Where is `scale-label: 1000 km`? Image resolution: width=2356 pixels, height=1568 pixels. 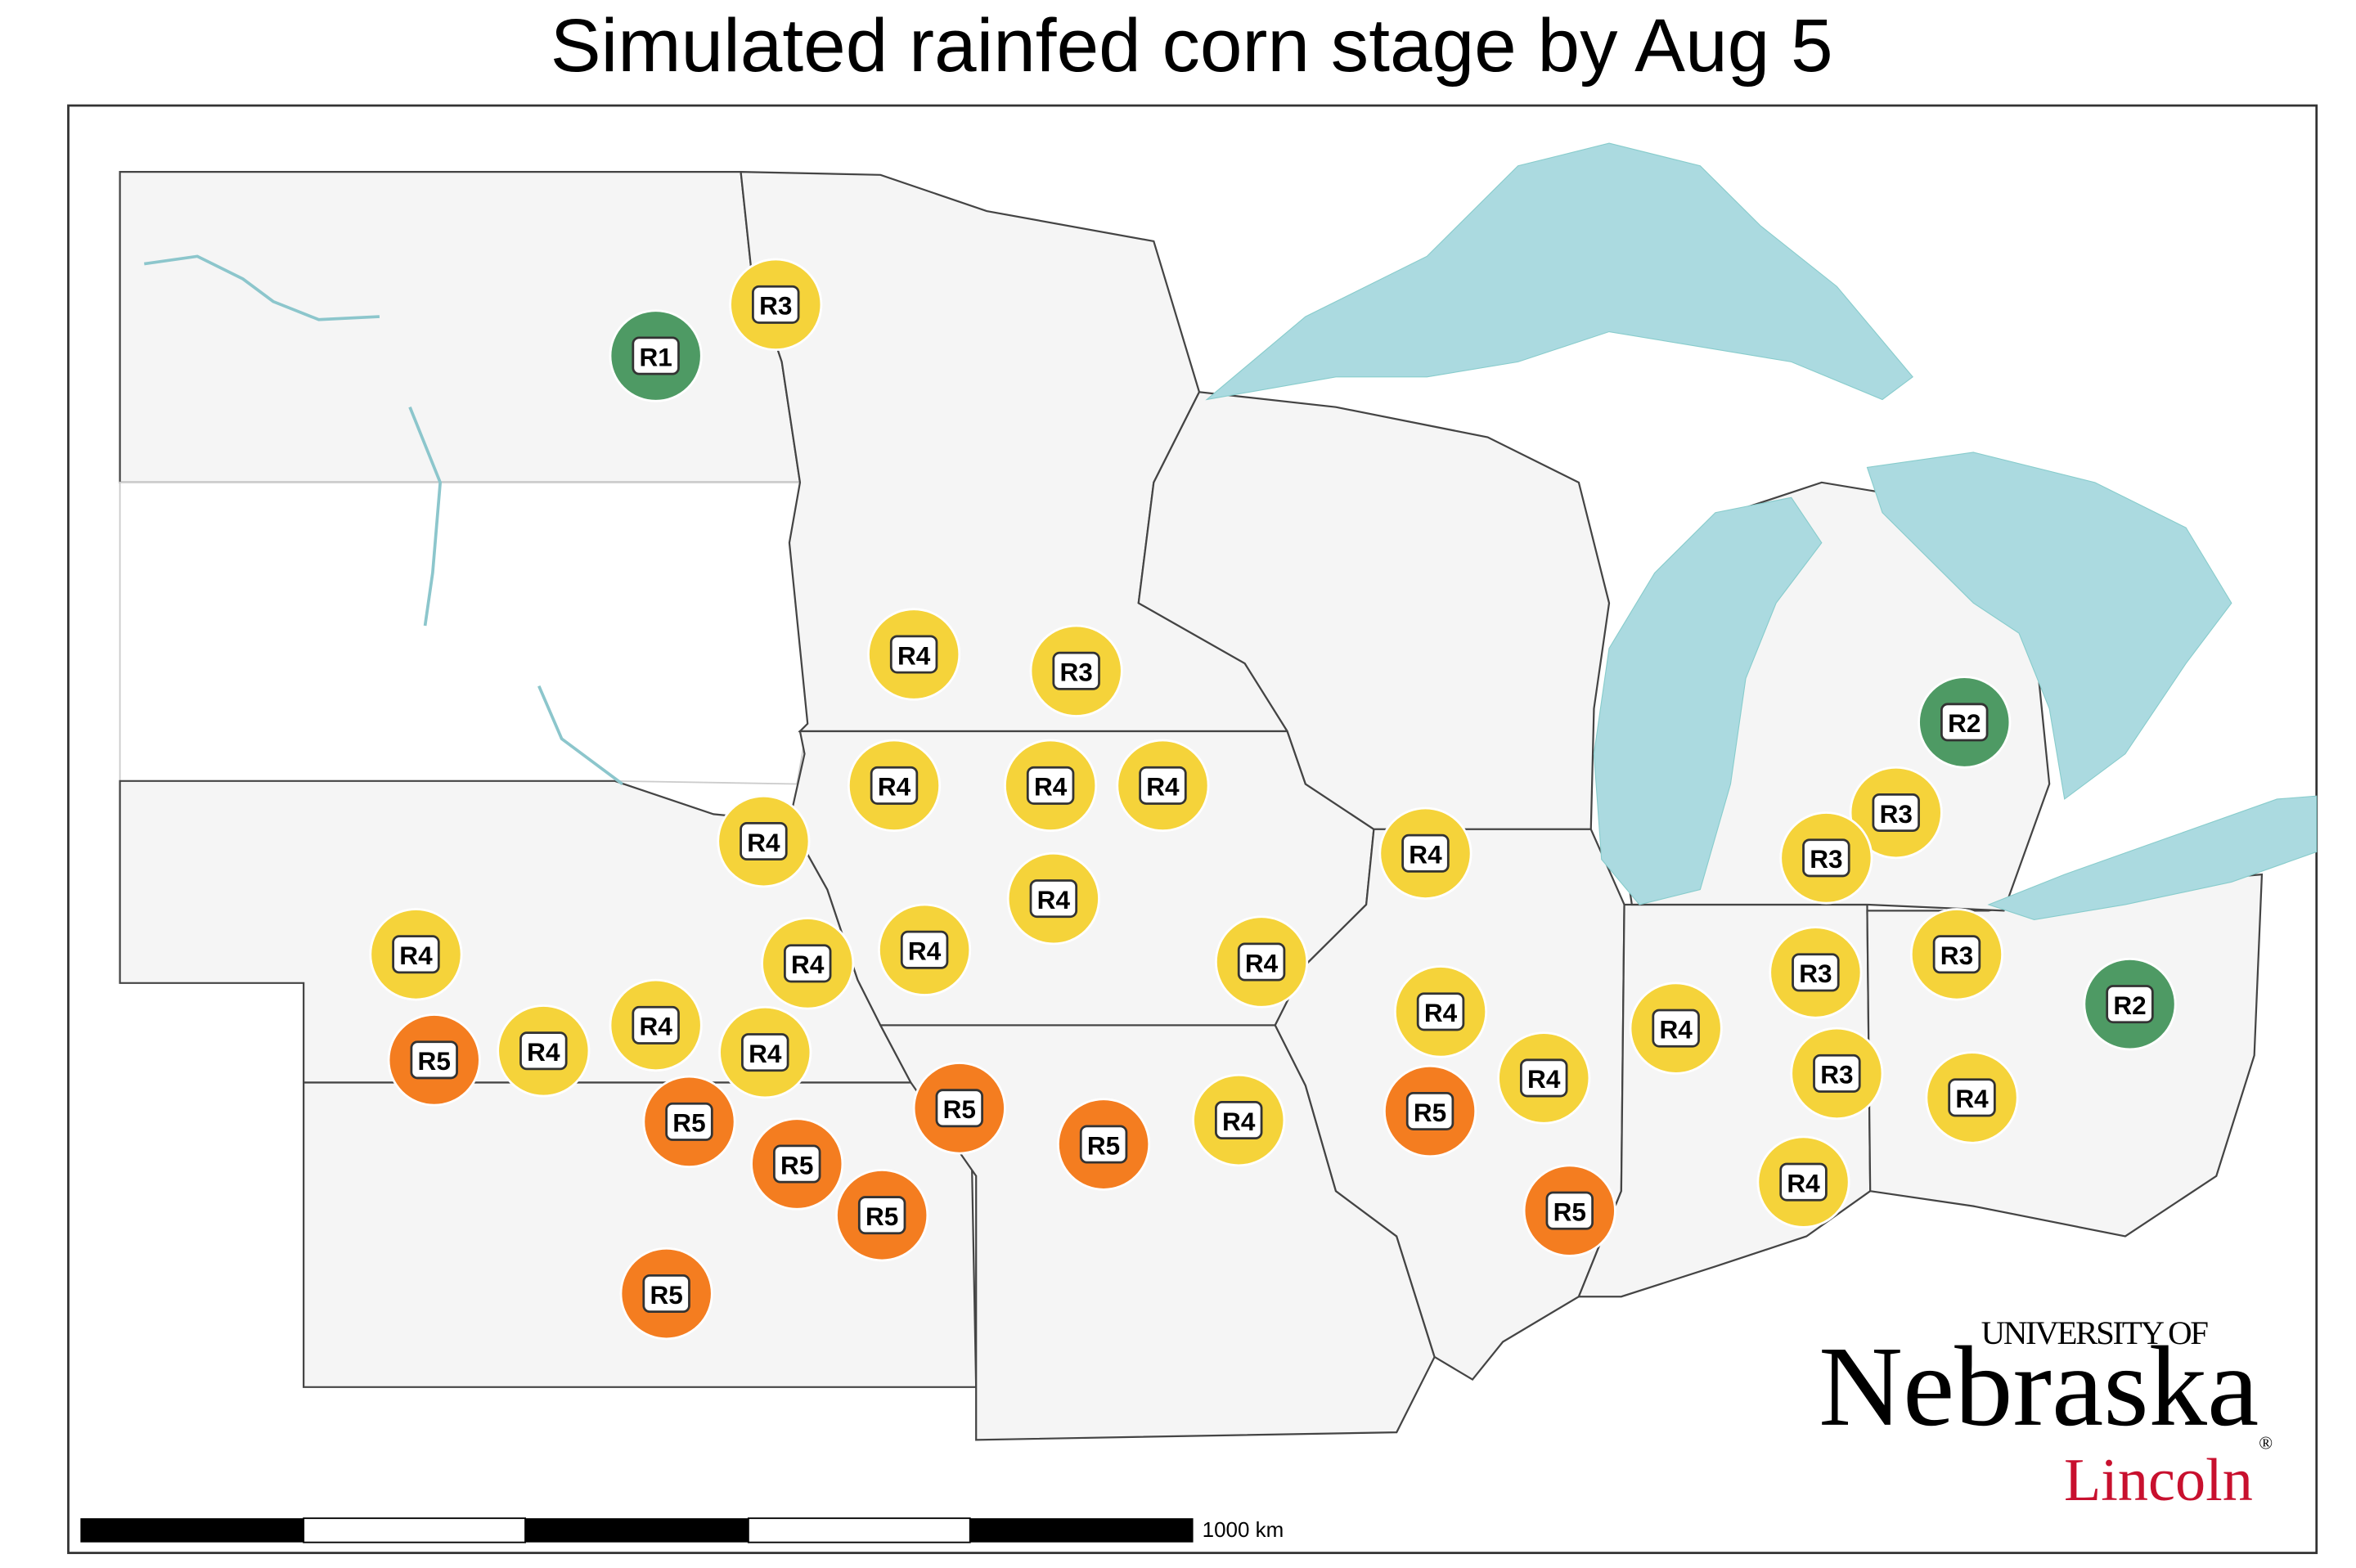
scale-label: 1000 km is located at coordinates (1243, 1531).